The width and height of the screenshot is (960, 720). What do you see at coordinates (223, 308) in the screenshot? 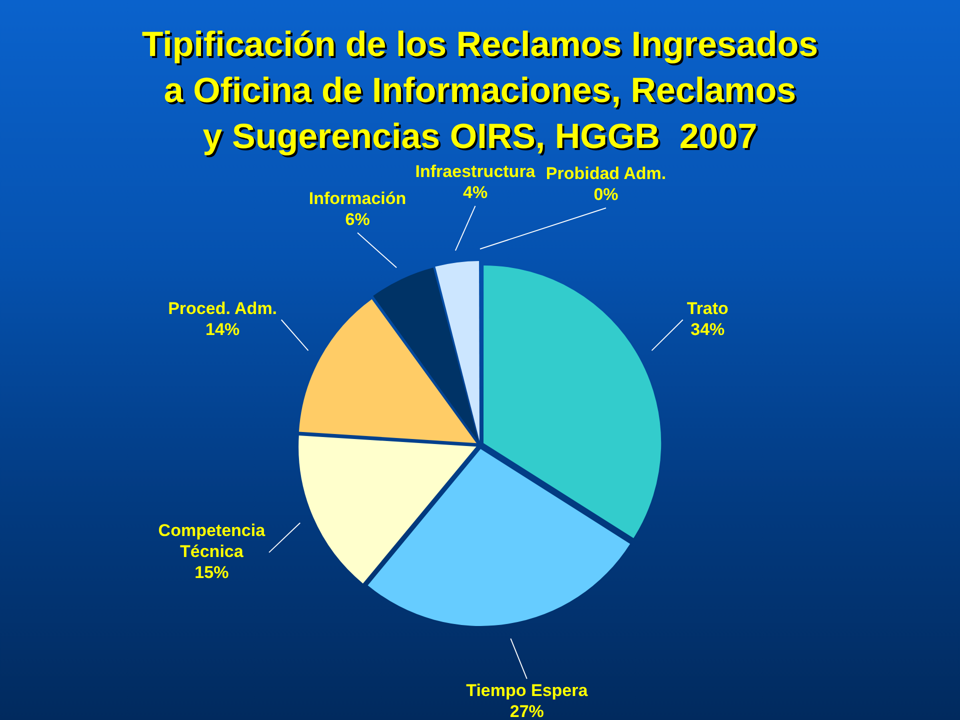
I see `slice-label: Proced. Adm.` at bounding box center [223, 308].